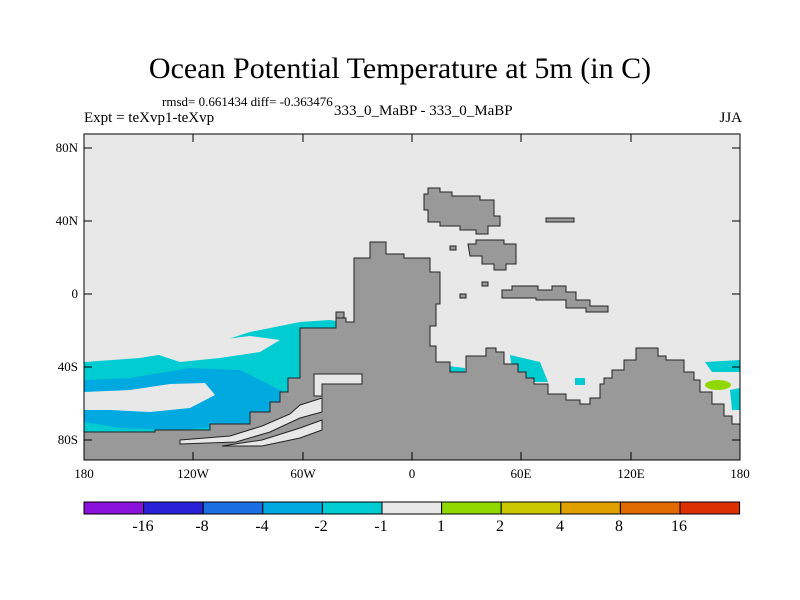 Image resolution: width=800 pixels, height=600 pixels. I want to click on colorbar-label: -16, so click(143, 526).